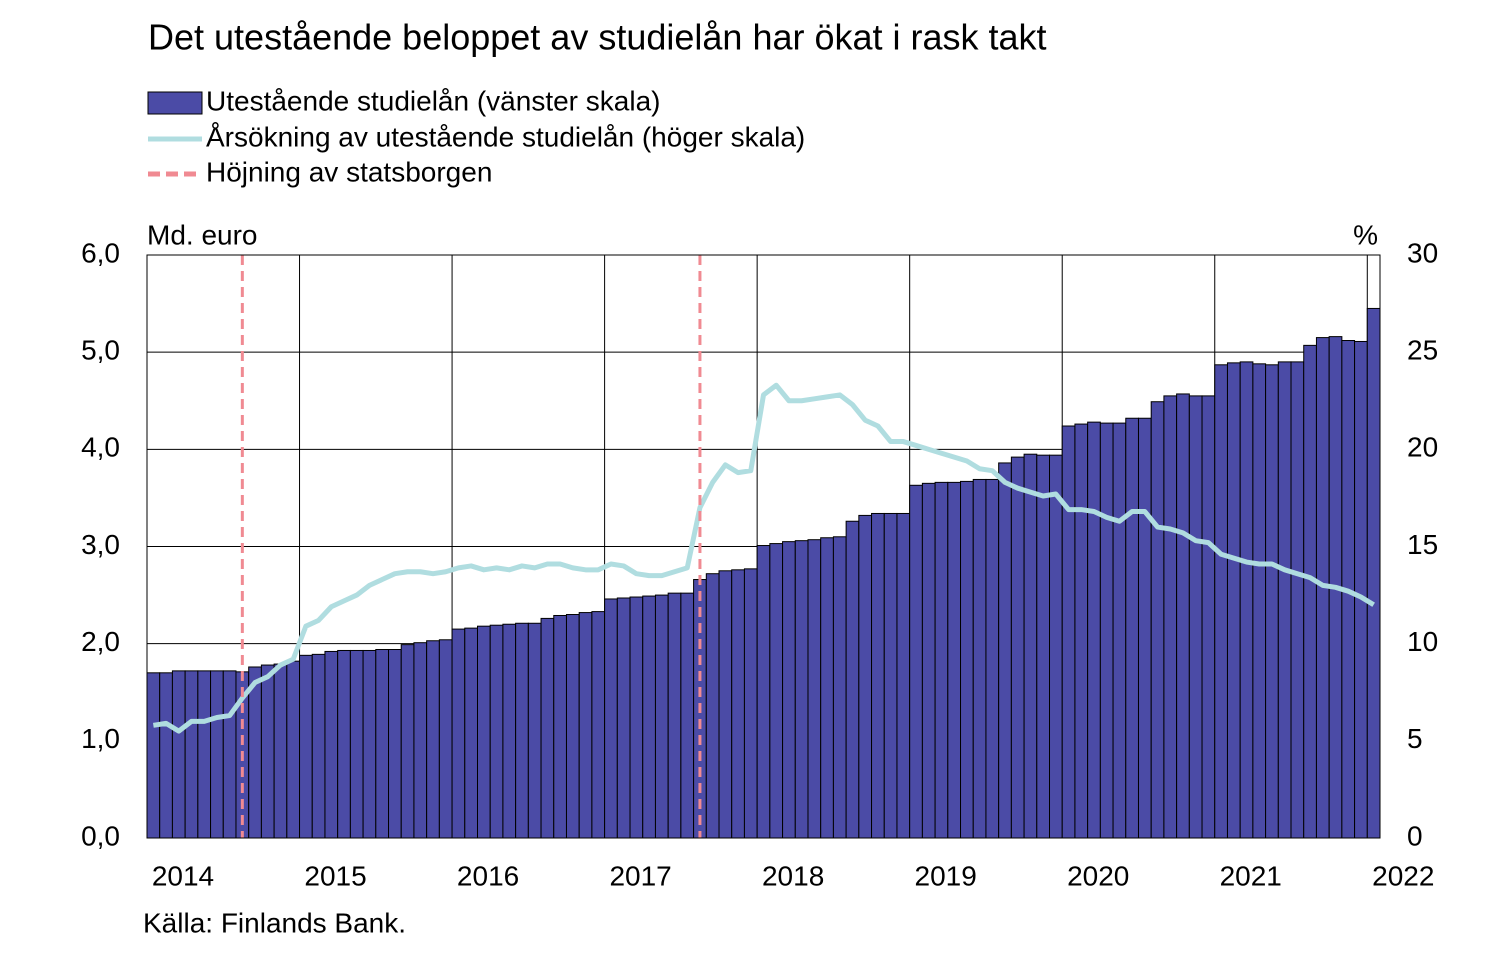 This screenshot has height=976, width=1487. I want to click on y2-tick-label: 30, so click(1422, 252).